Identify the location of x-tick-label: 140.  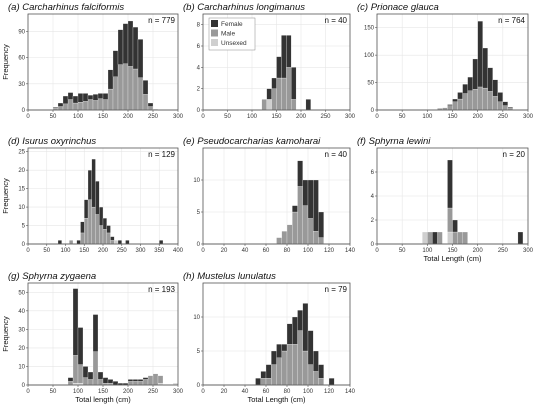
(350, 251).